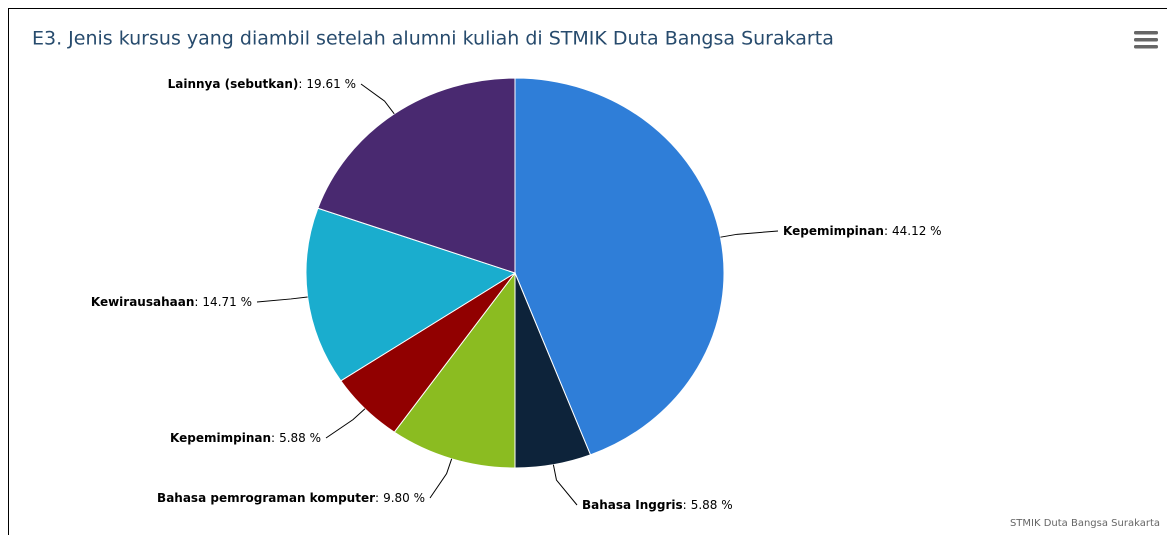  I want to click on data-label: Kepemimpinan: 44.12 %, so click(862, 231).